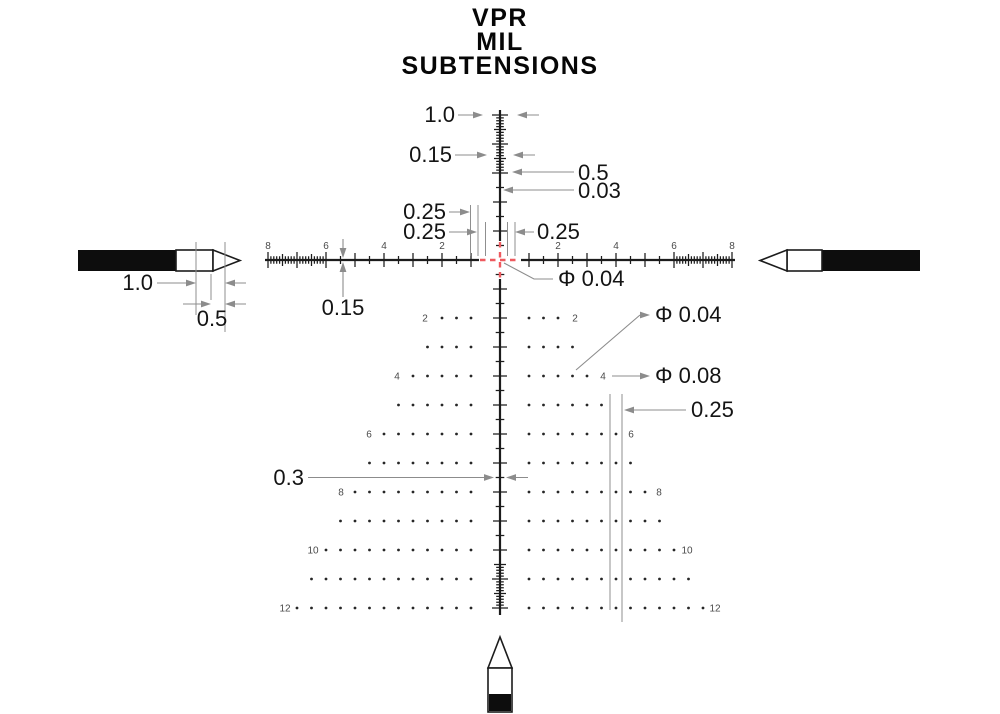 This screenshot has width=1000, height=714. What do you see at coordinates (500, 18) in the screenshot?
I see `title-line-1: VPR` at bounding box center [500, 18].